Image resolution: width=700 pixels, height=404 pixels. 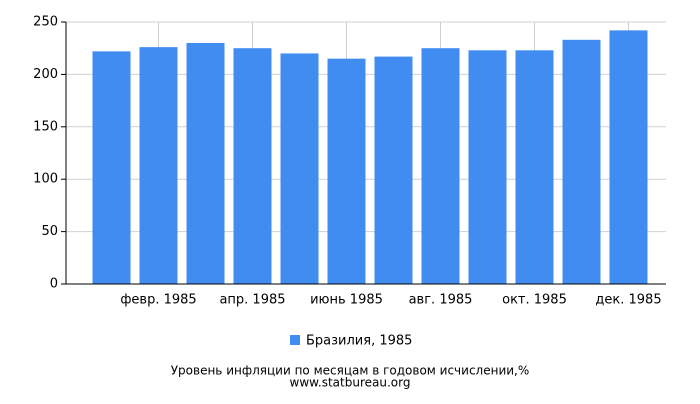 I want to click on y-tick-label: 0, so click(x=54, y=284).